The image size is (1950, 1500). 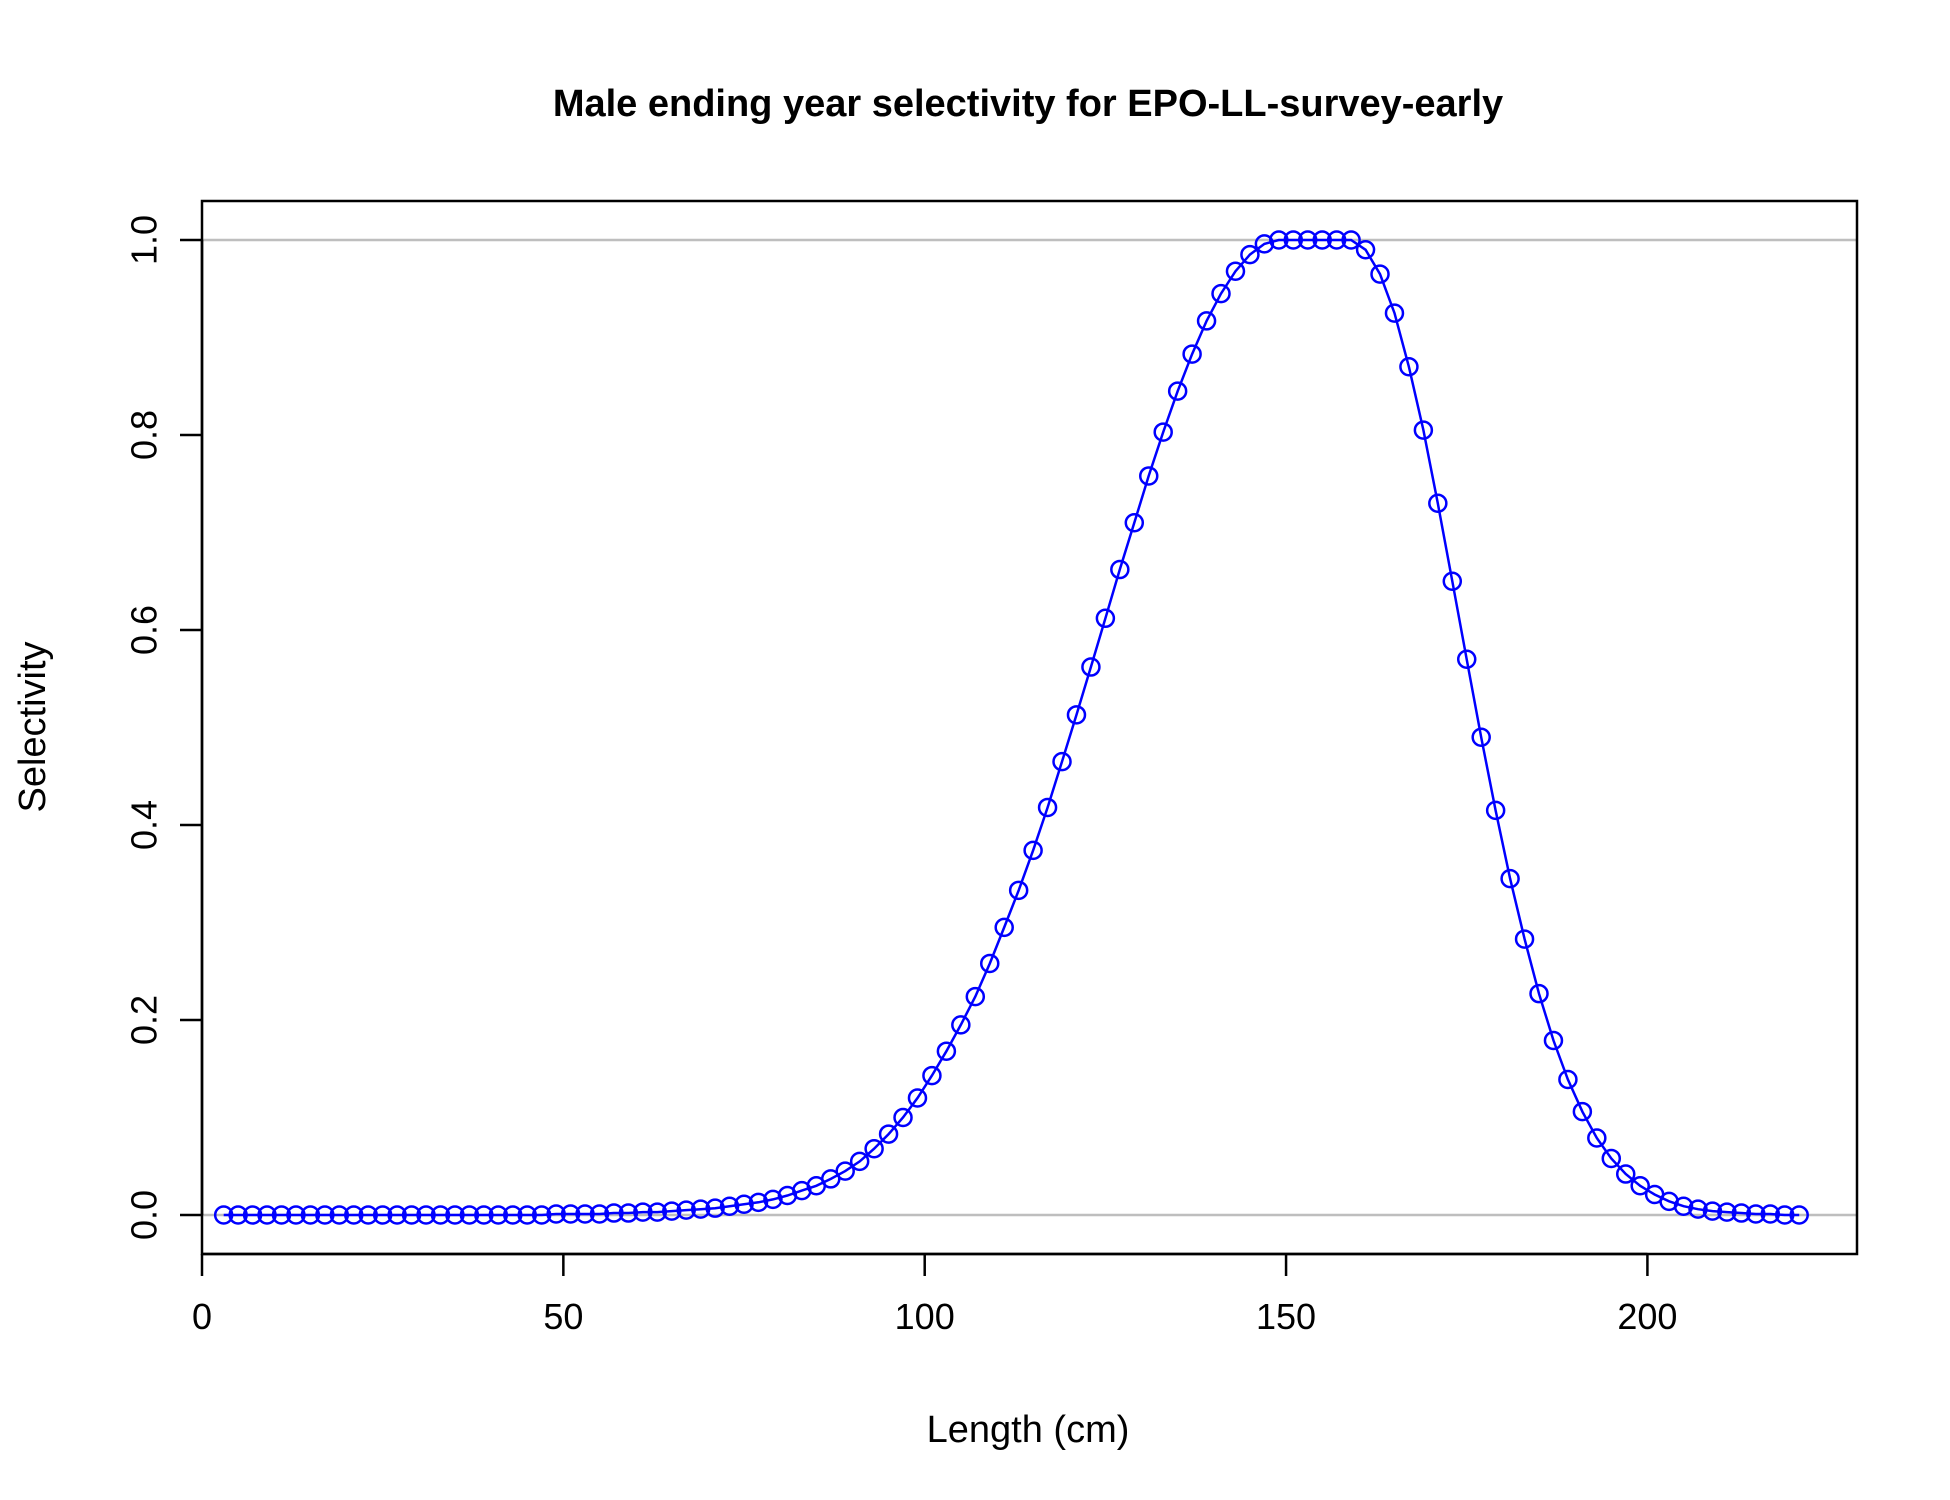 What do you see at coordinates (563, 1316) in the screenshot?
I see `x-tick-label: 50` at bounding box center [563, 1316].